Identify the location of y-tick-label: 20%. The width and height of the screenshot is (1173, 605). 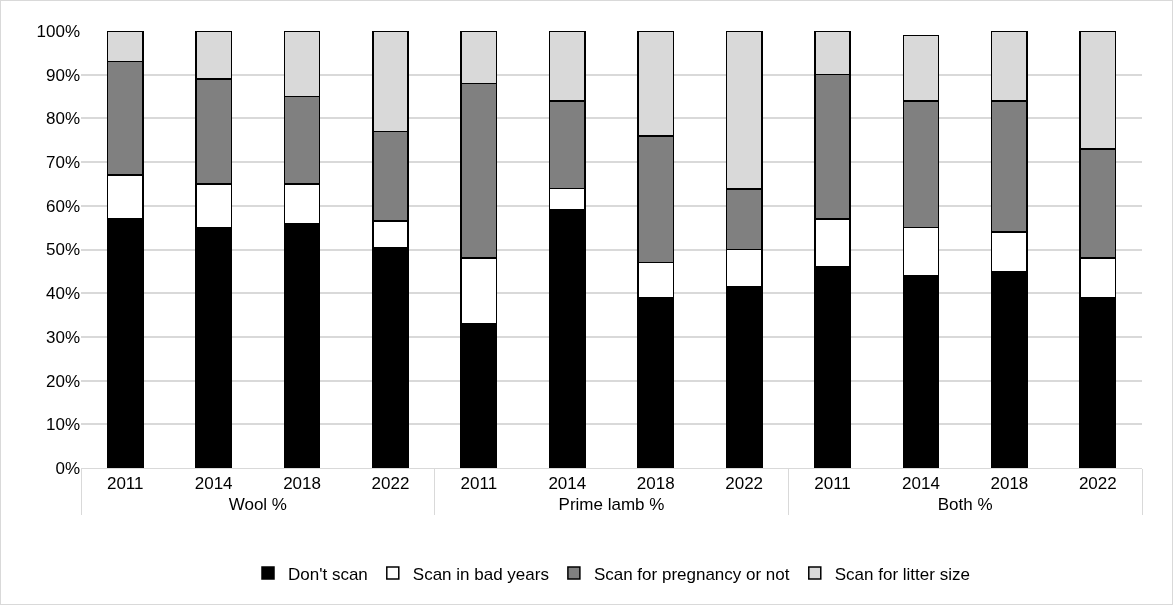
(62, 381).